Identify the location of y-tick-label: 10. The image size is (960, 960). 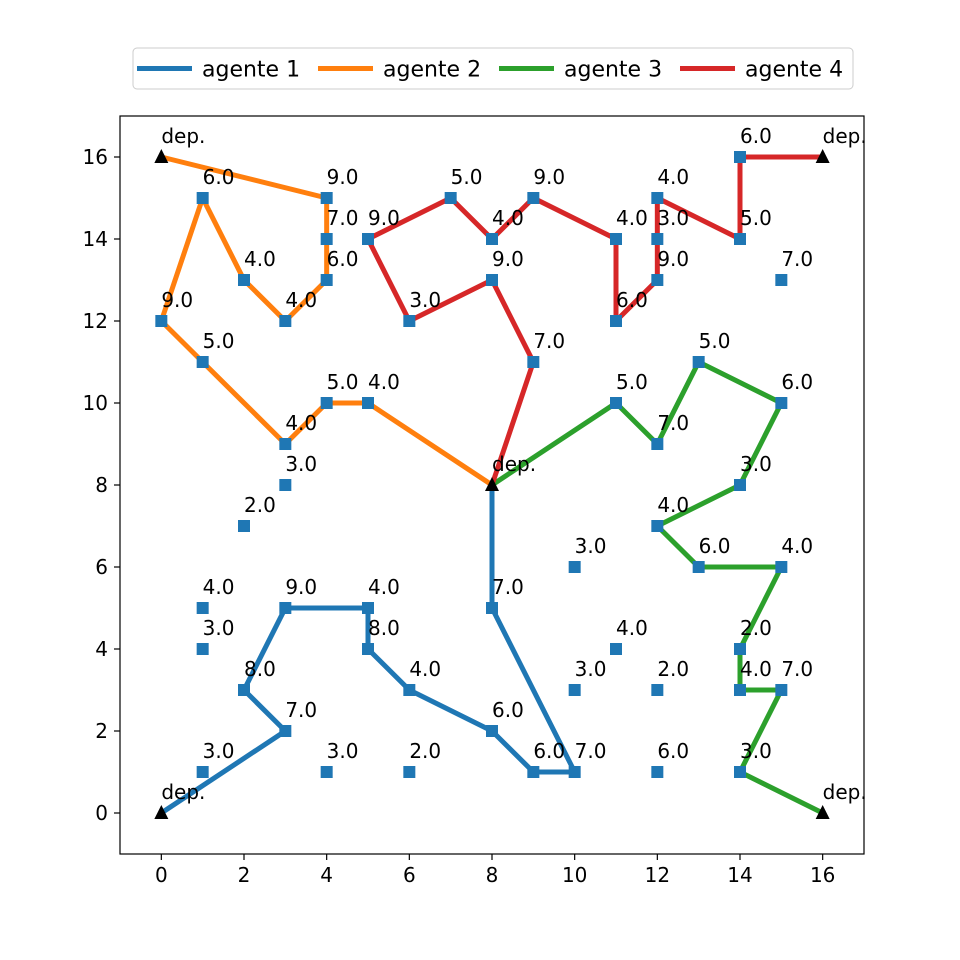
(95, 403).